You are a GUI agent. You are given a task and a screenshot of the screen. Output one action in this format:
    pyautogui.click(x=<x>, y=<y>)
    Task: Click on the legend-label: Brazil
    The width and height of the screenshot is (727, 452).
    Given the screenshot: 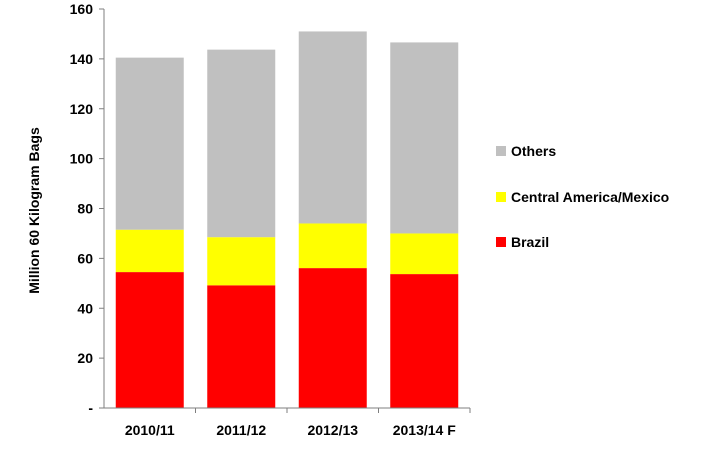 What is the action you would take?
    pyautogui.click(x=530, y=242)
    